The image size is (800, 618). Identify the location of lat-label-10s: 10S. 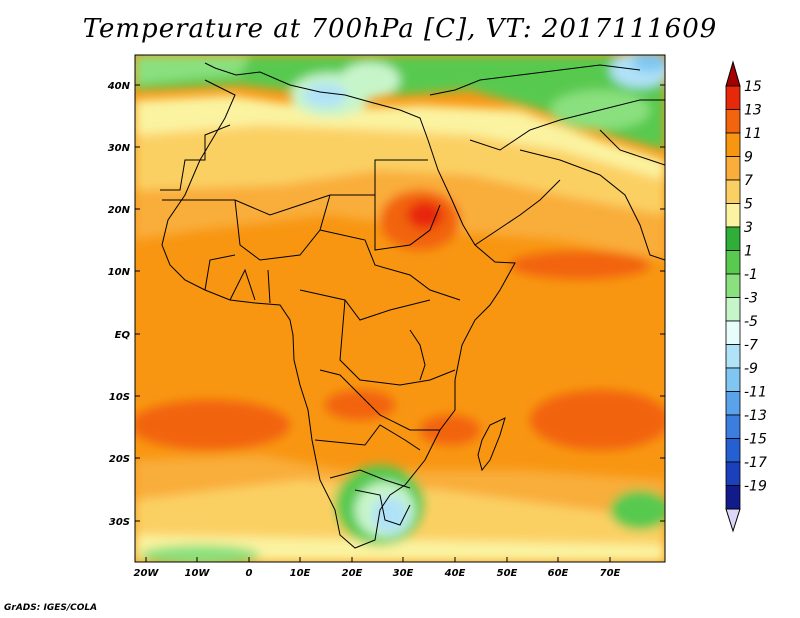
(119, 397).